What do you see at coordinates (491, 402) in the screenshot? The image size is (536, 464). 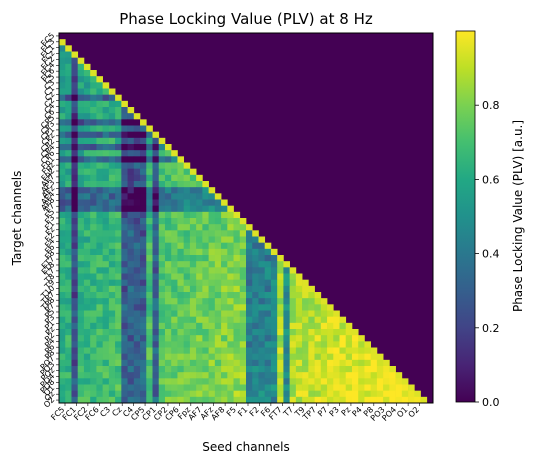 I see `colorbar-tick-label: 0.0` at bounding box center [491, 402].